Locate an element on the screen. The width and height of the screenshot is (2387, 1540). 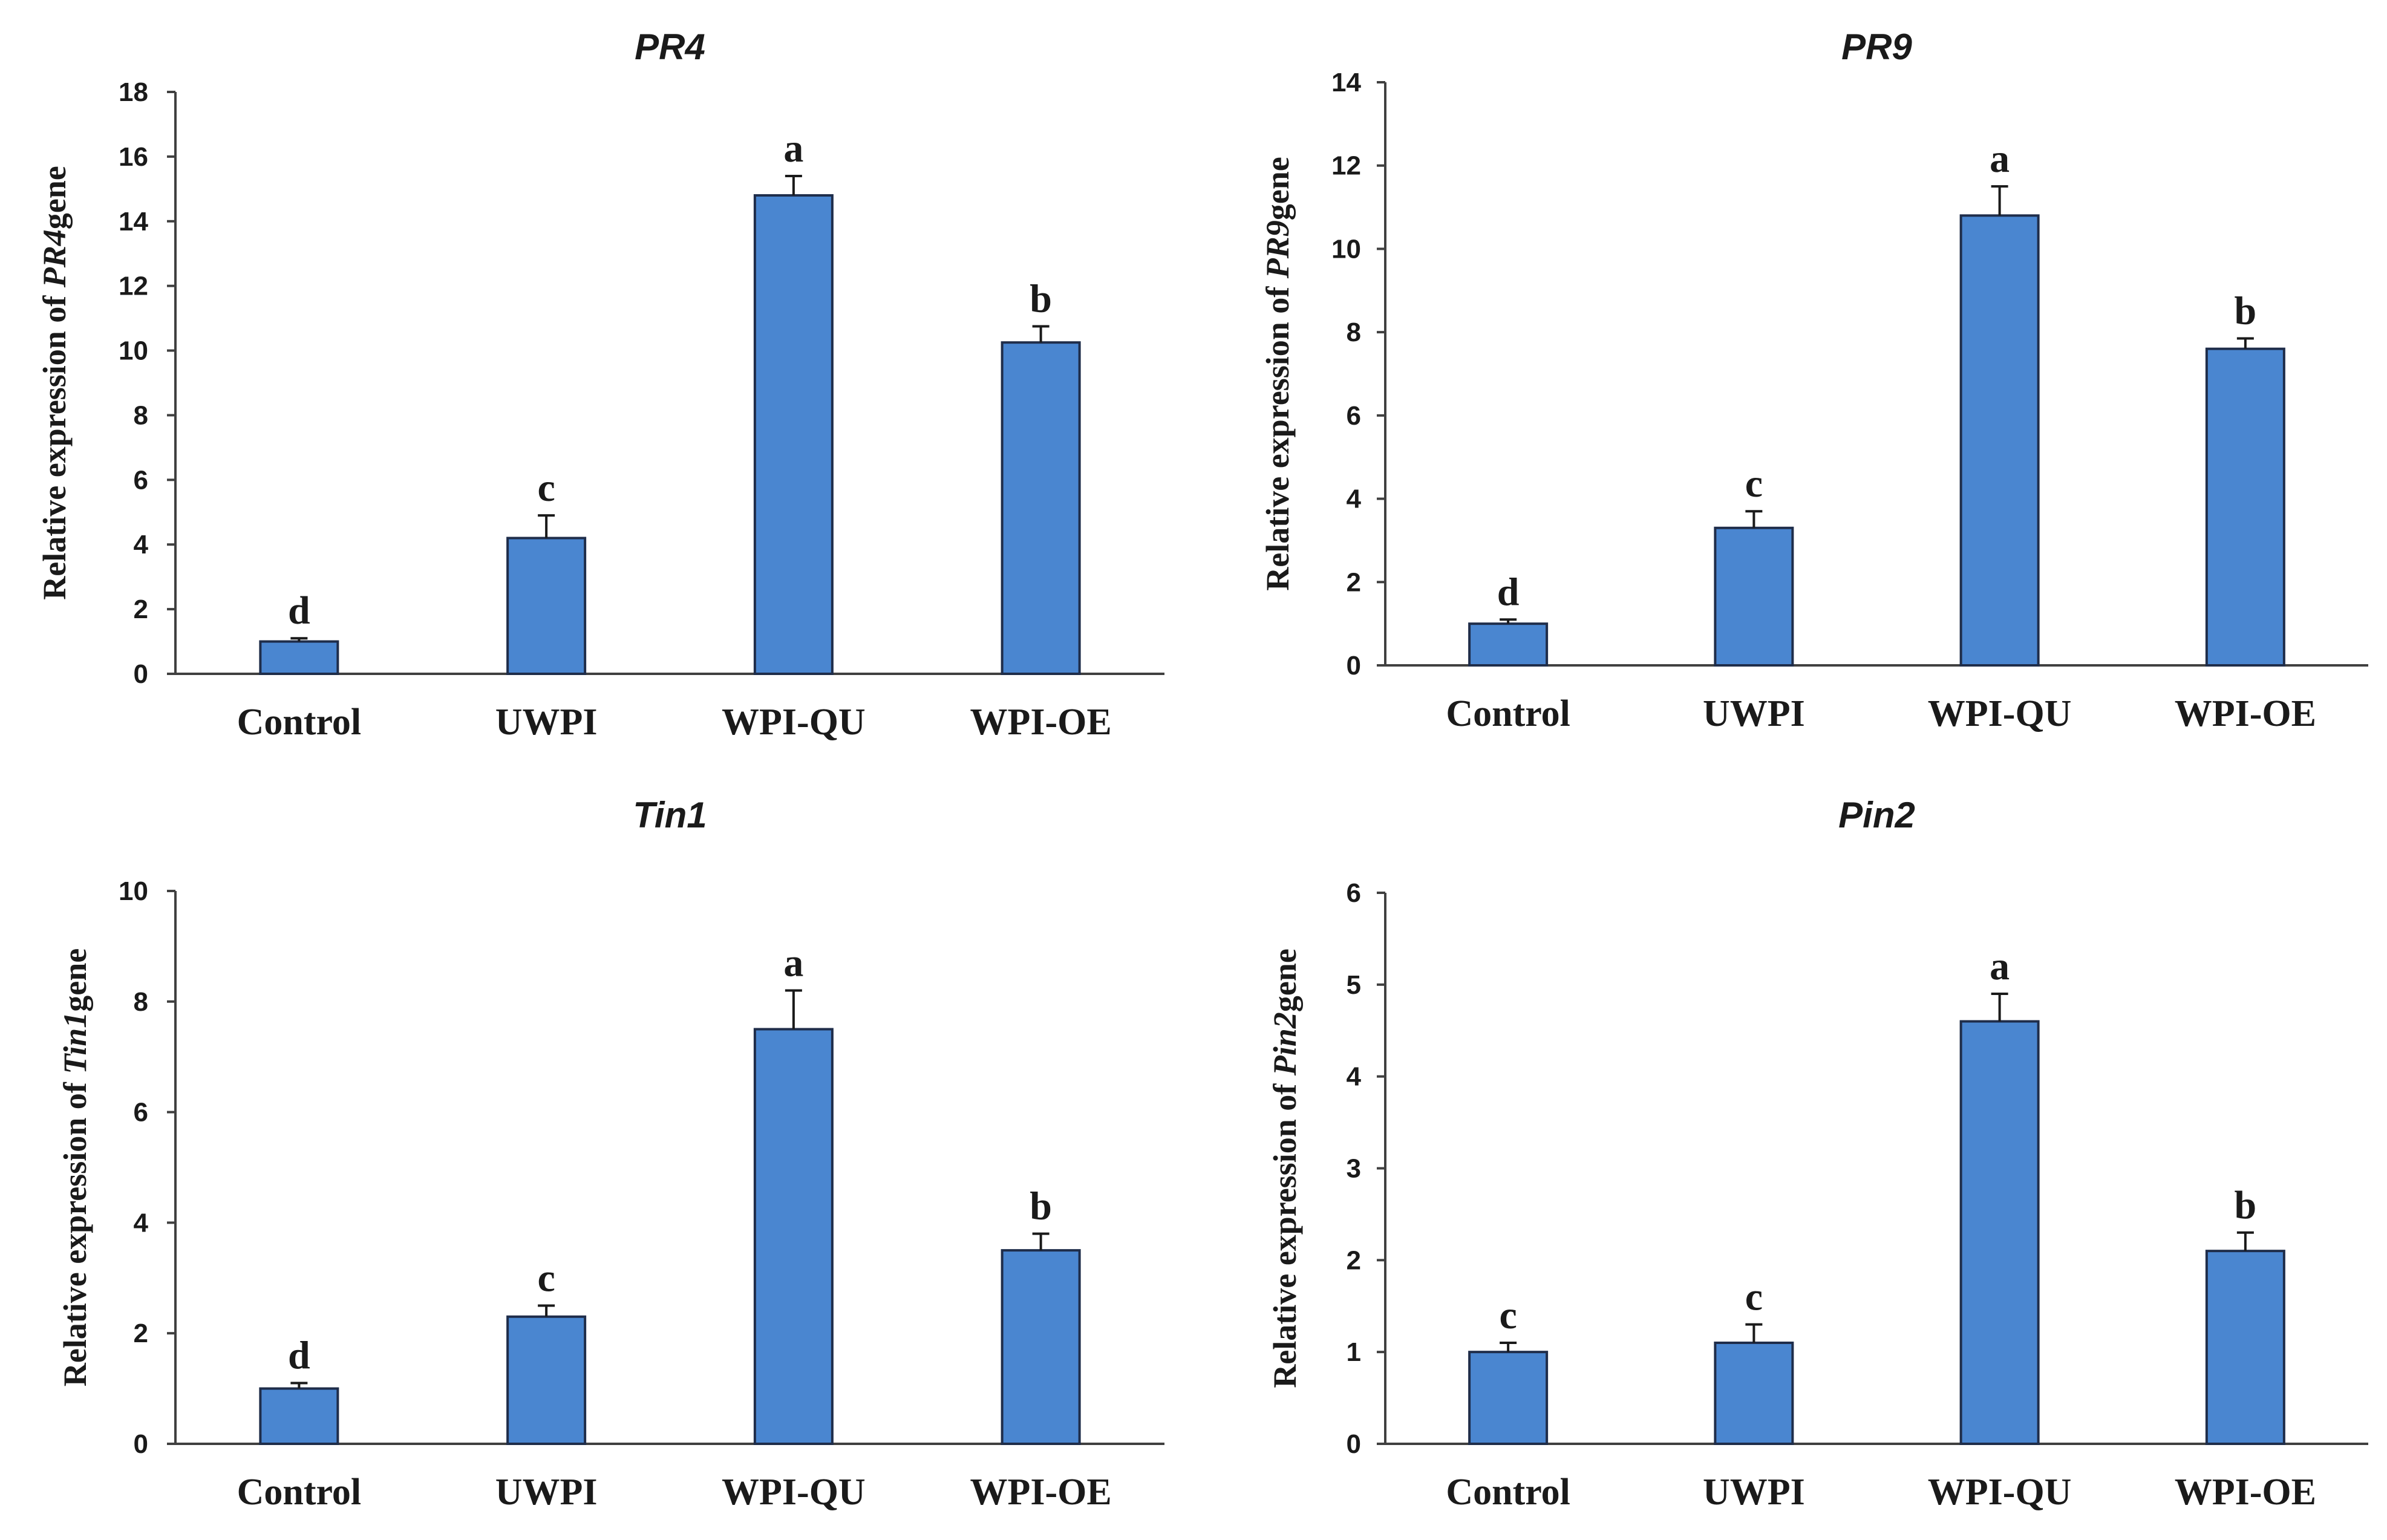
y-axis-label: Relative expression of Tin1gene is located at coordinates (75, 1167).